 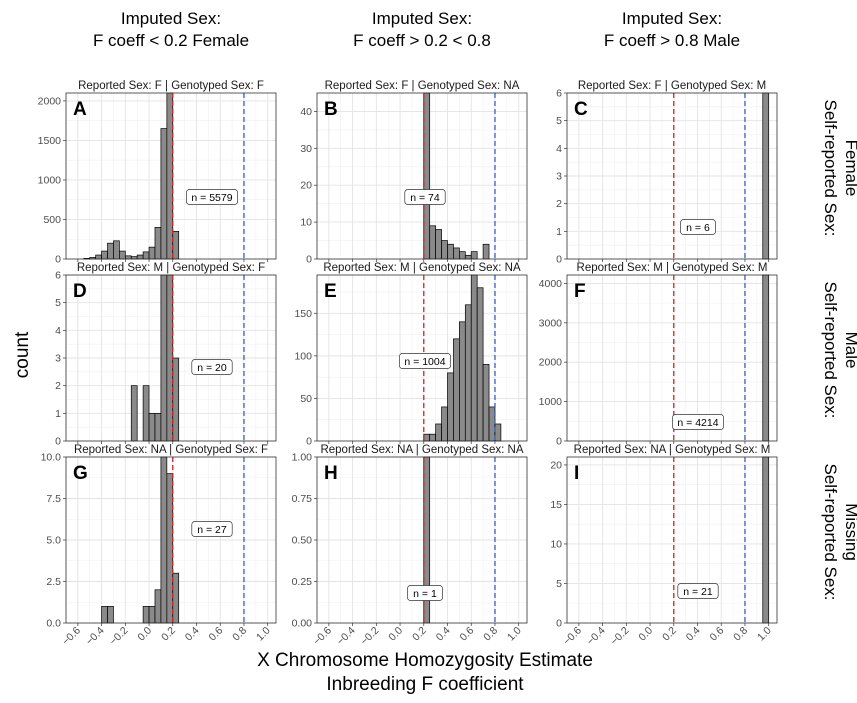 I want to click on strip-label: Reported Sex: NA | Genotyped Sex: F, so click(x=171, y=450).